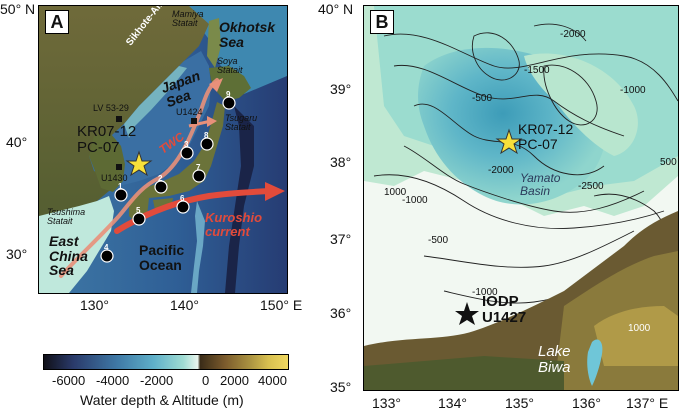  Describe the element at coordinates (537, 70) in the screenshot. I see `contour-label-1500: -1500` at that location.